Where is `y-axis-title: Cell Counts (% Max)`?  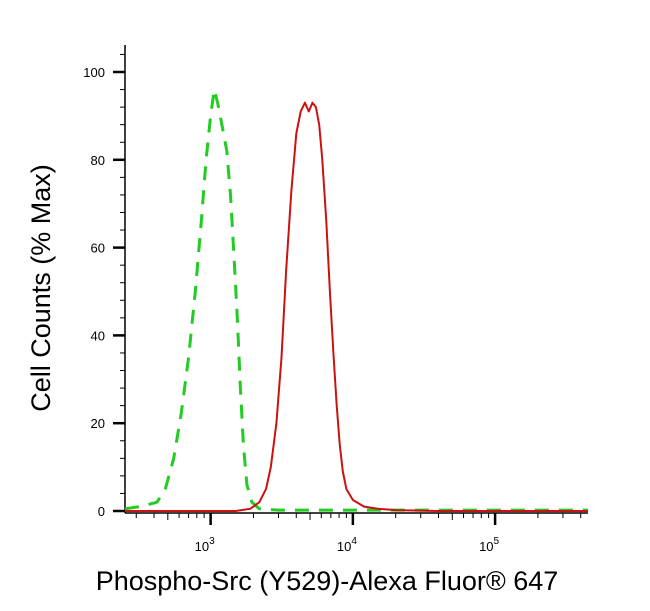
y-axis-title: Cell Counts (% Max) is located at coordinates (41, 288).